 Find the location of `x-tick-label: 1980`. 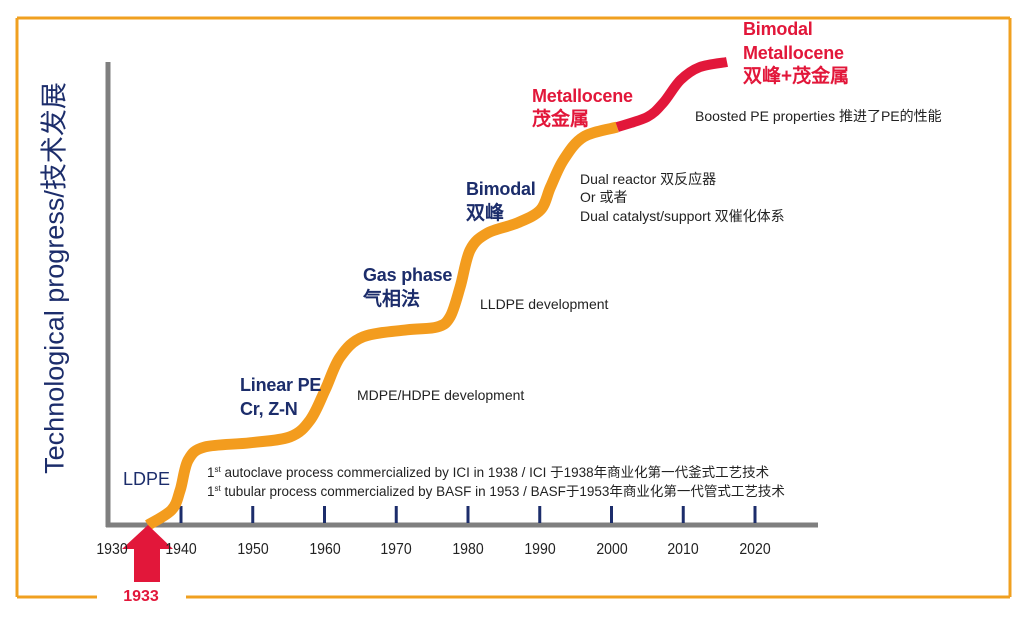

x-tick-label: 1980 is located at coordinates (468, 549).